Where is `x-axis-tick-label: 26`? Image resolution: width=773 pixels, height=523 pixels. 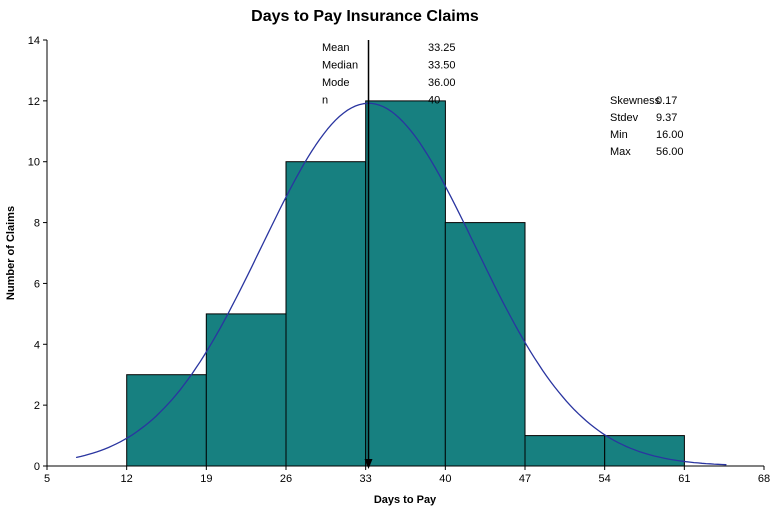 x-axis-tick-label: 26 is located at coordinates (286, 479).